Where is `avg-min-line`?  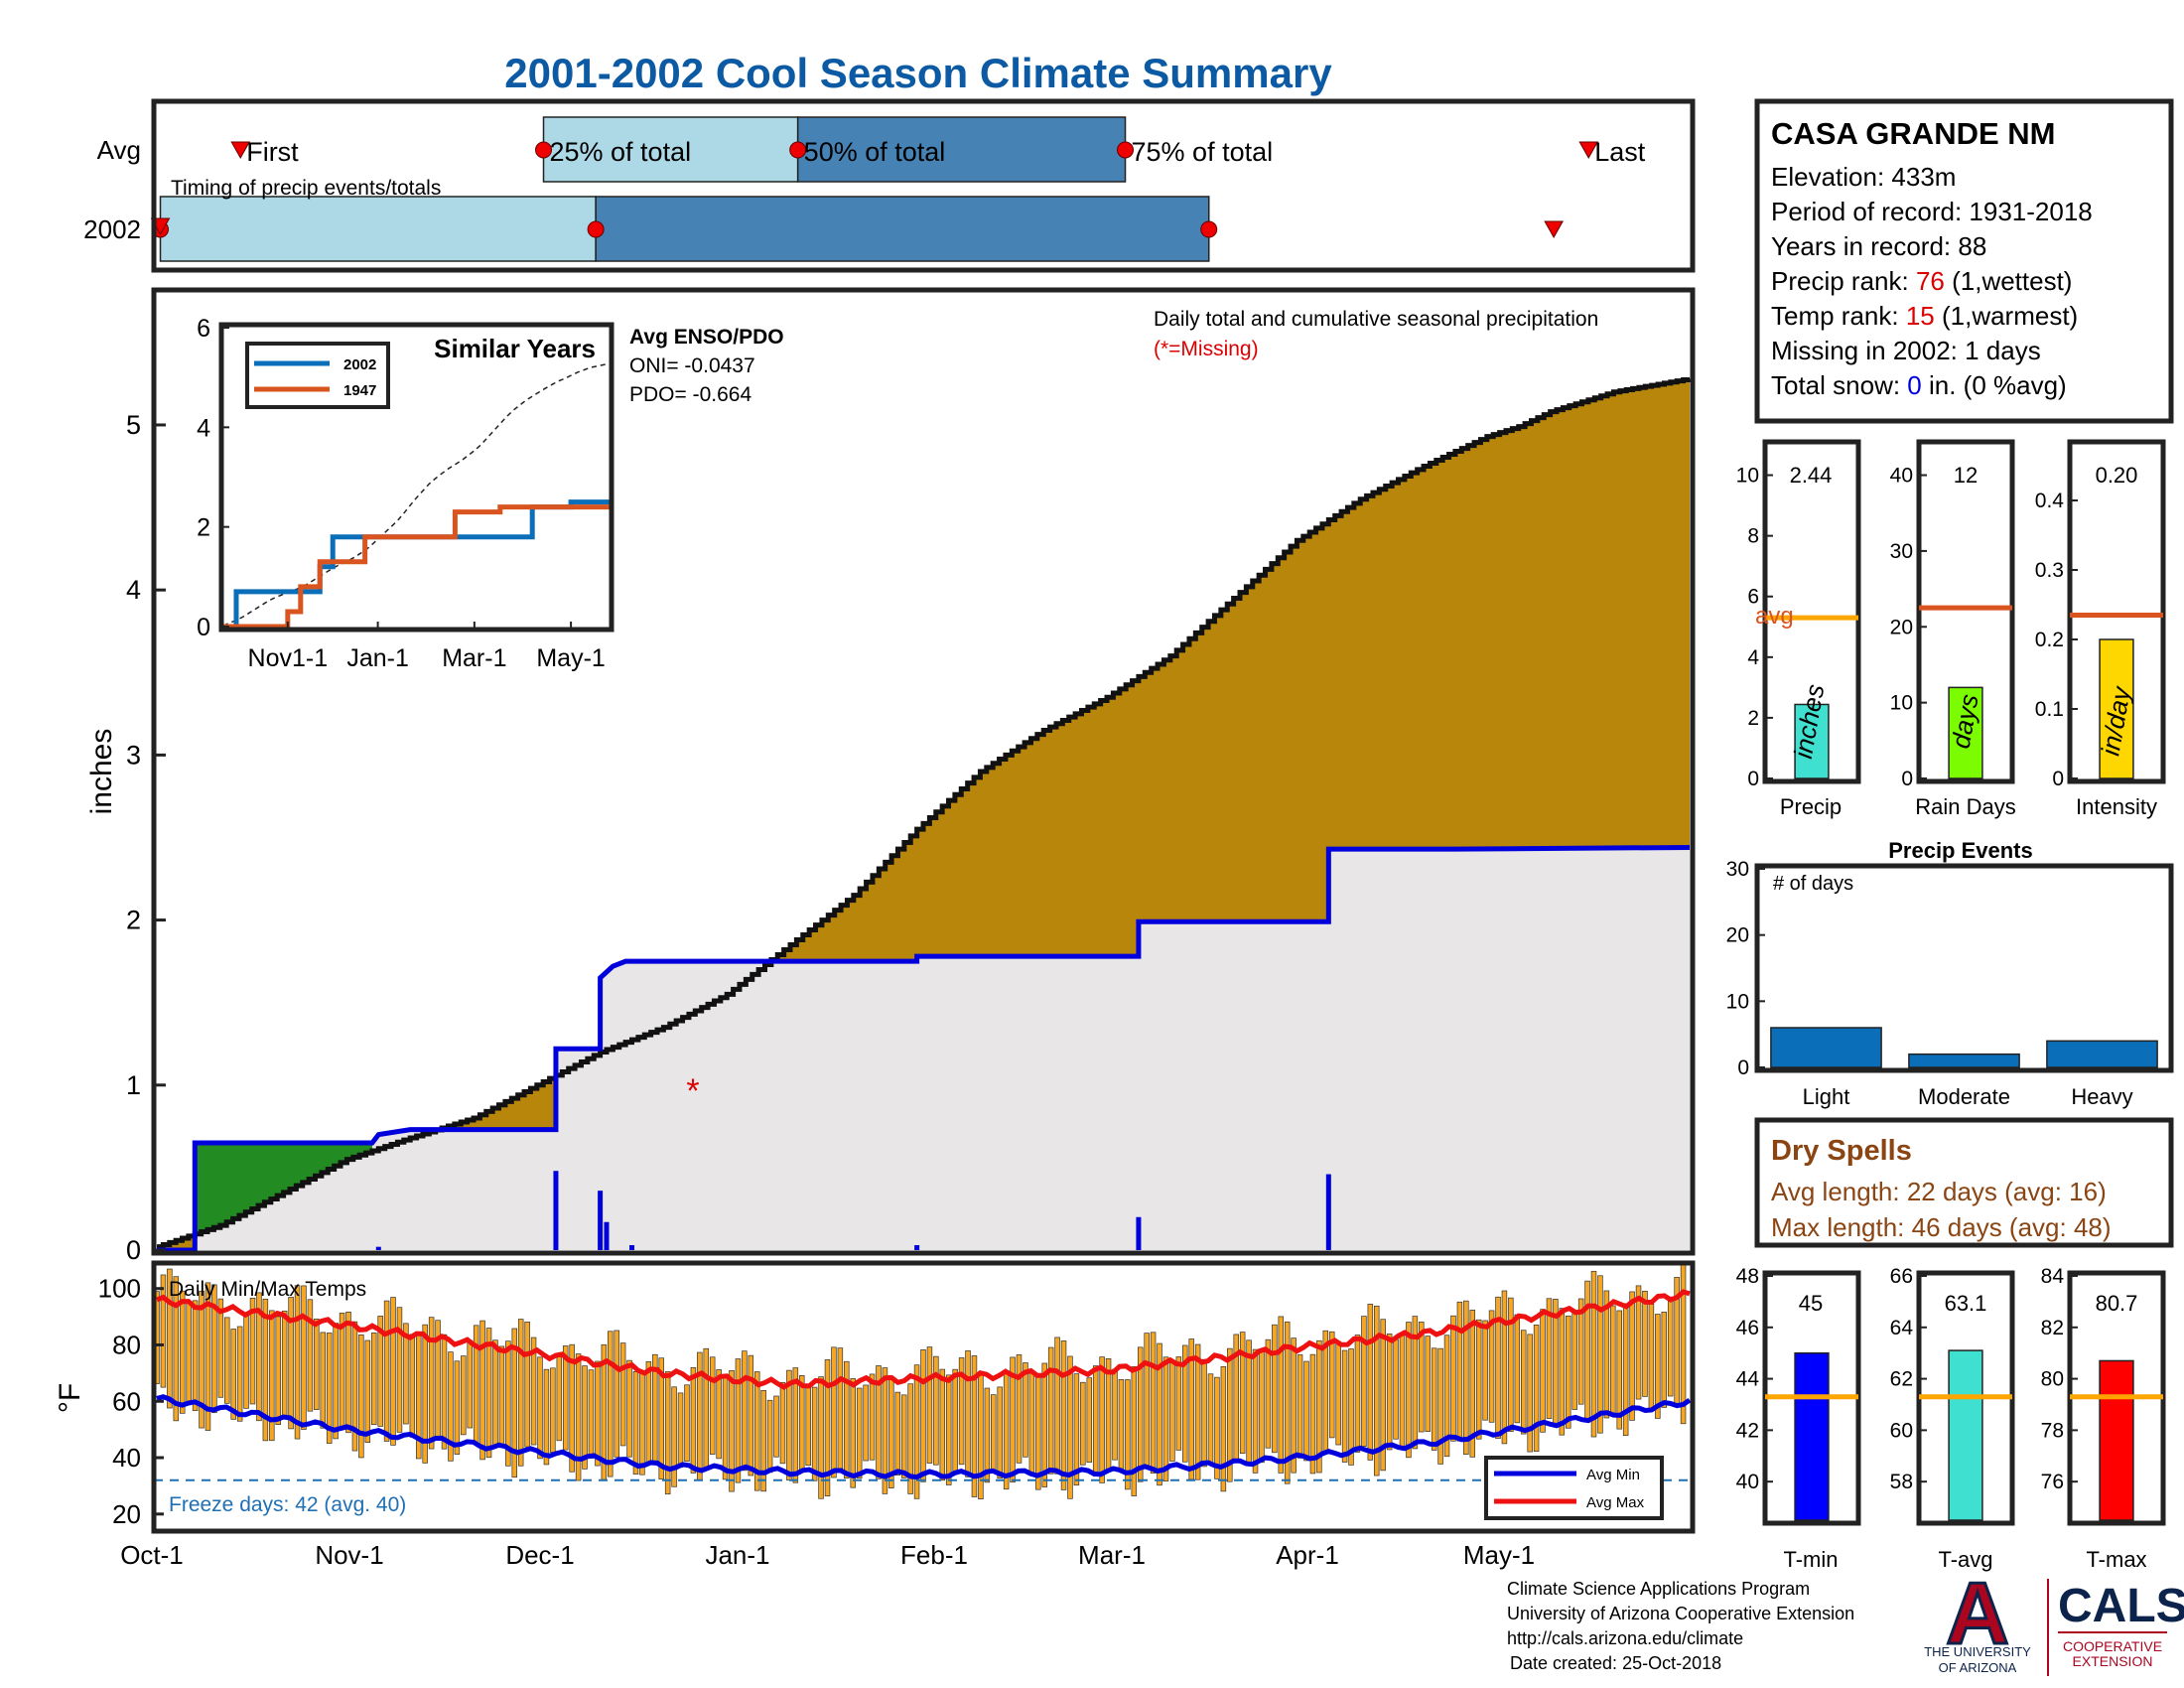 avg-min-line is located at coordinates (924, 1437).